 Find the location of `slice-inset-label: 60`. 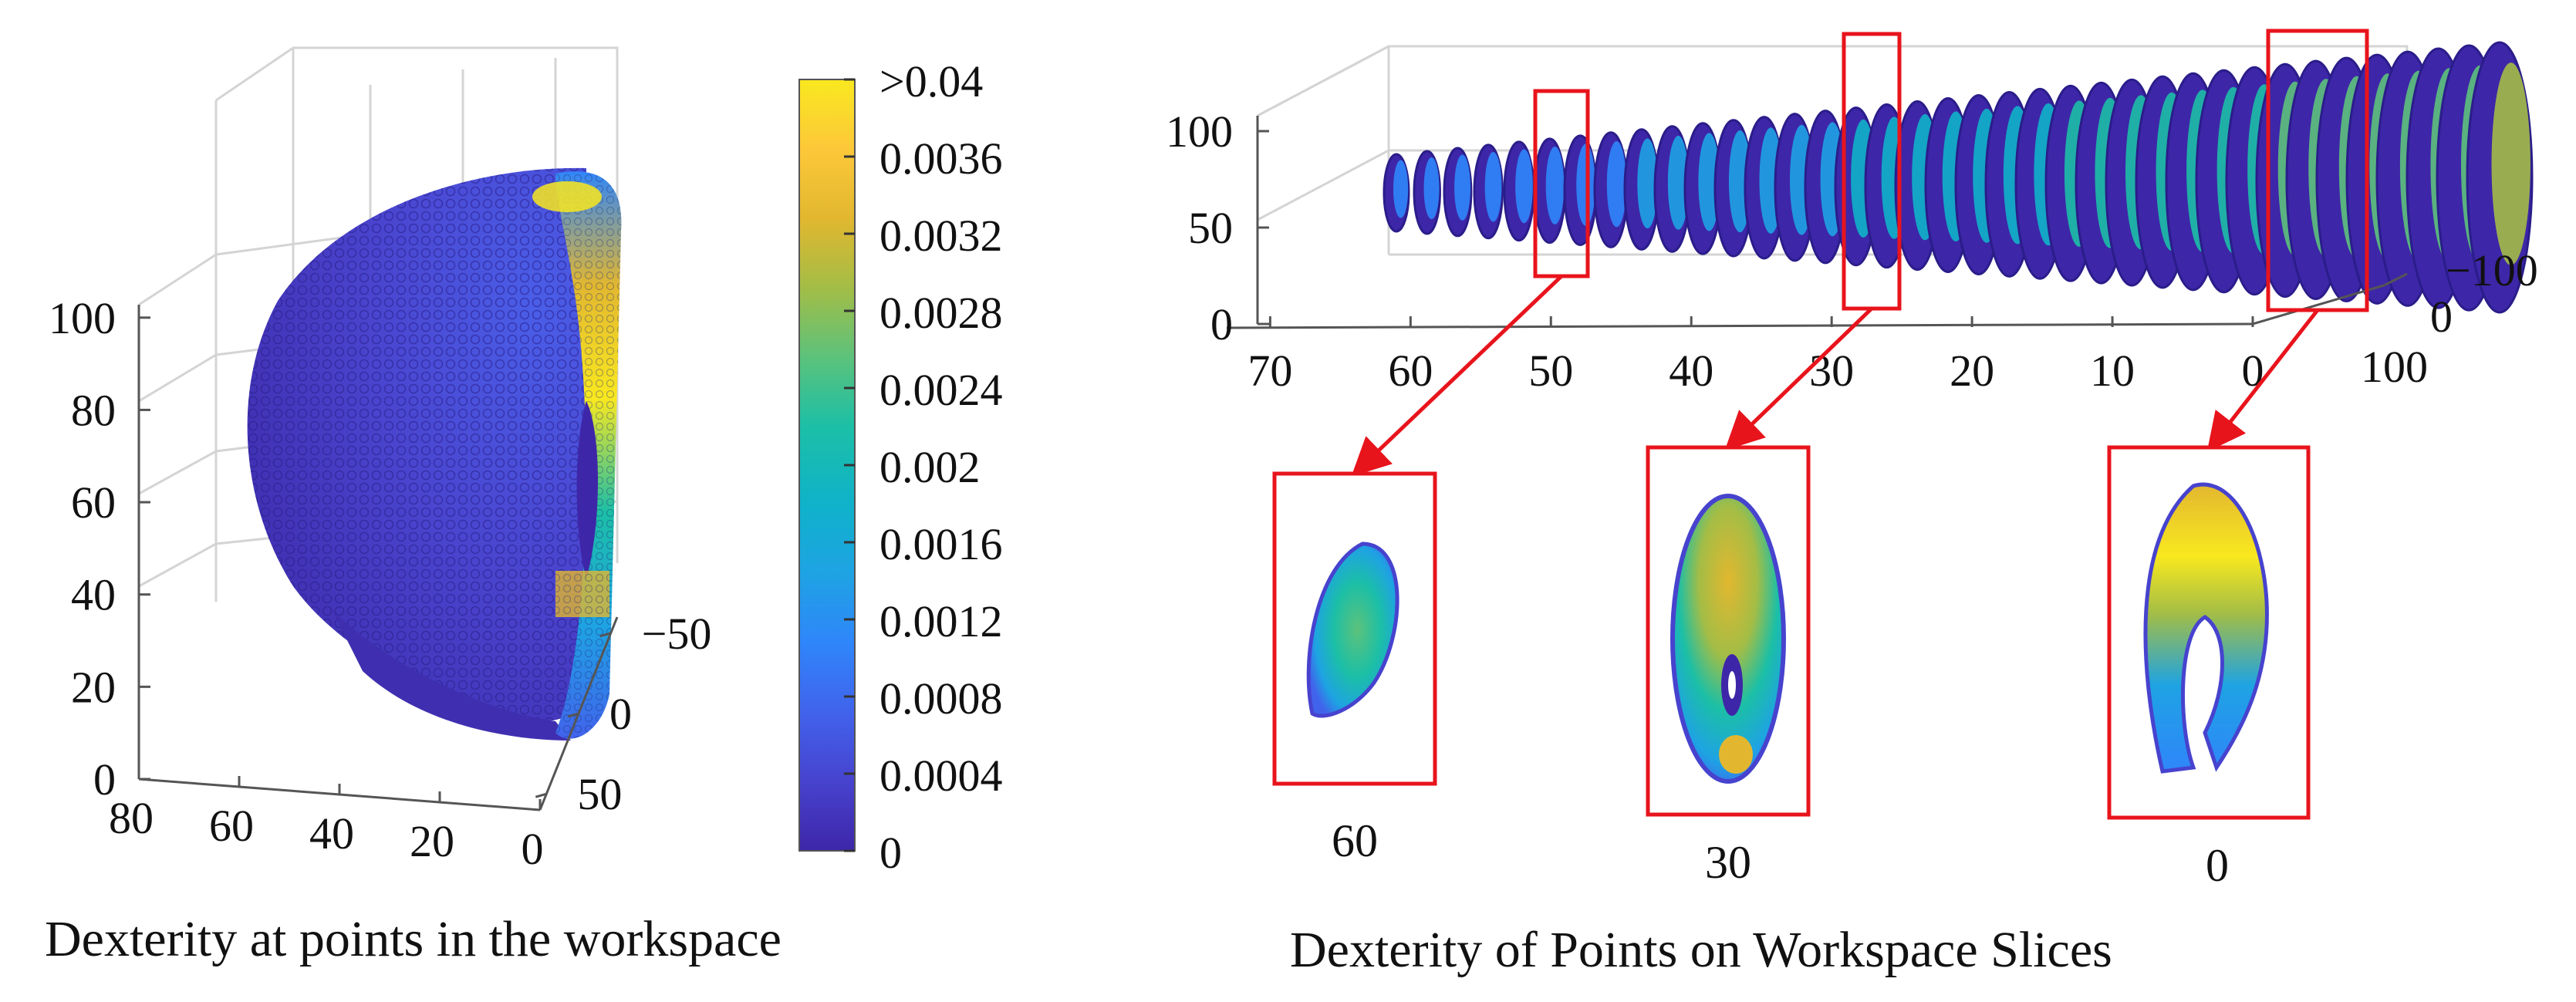

slice-inset-label: 60 is located at coordinates (1355, 840).